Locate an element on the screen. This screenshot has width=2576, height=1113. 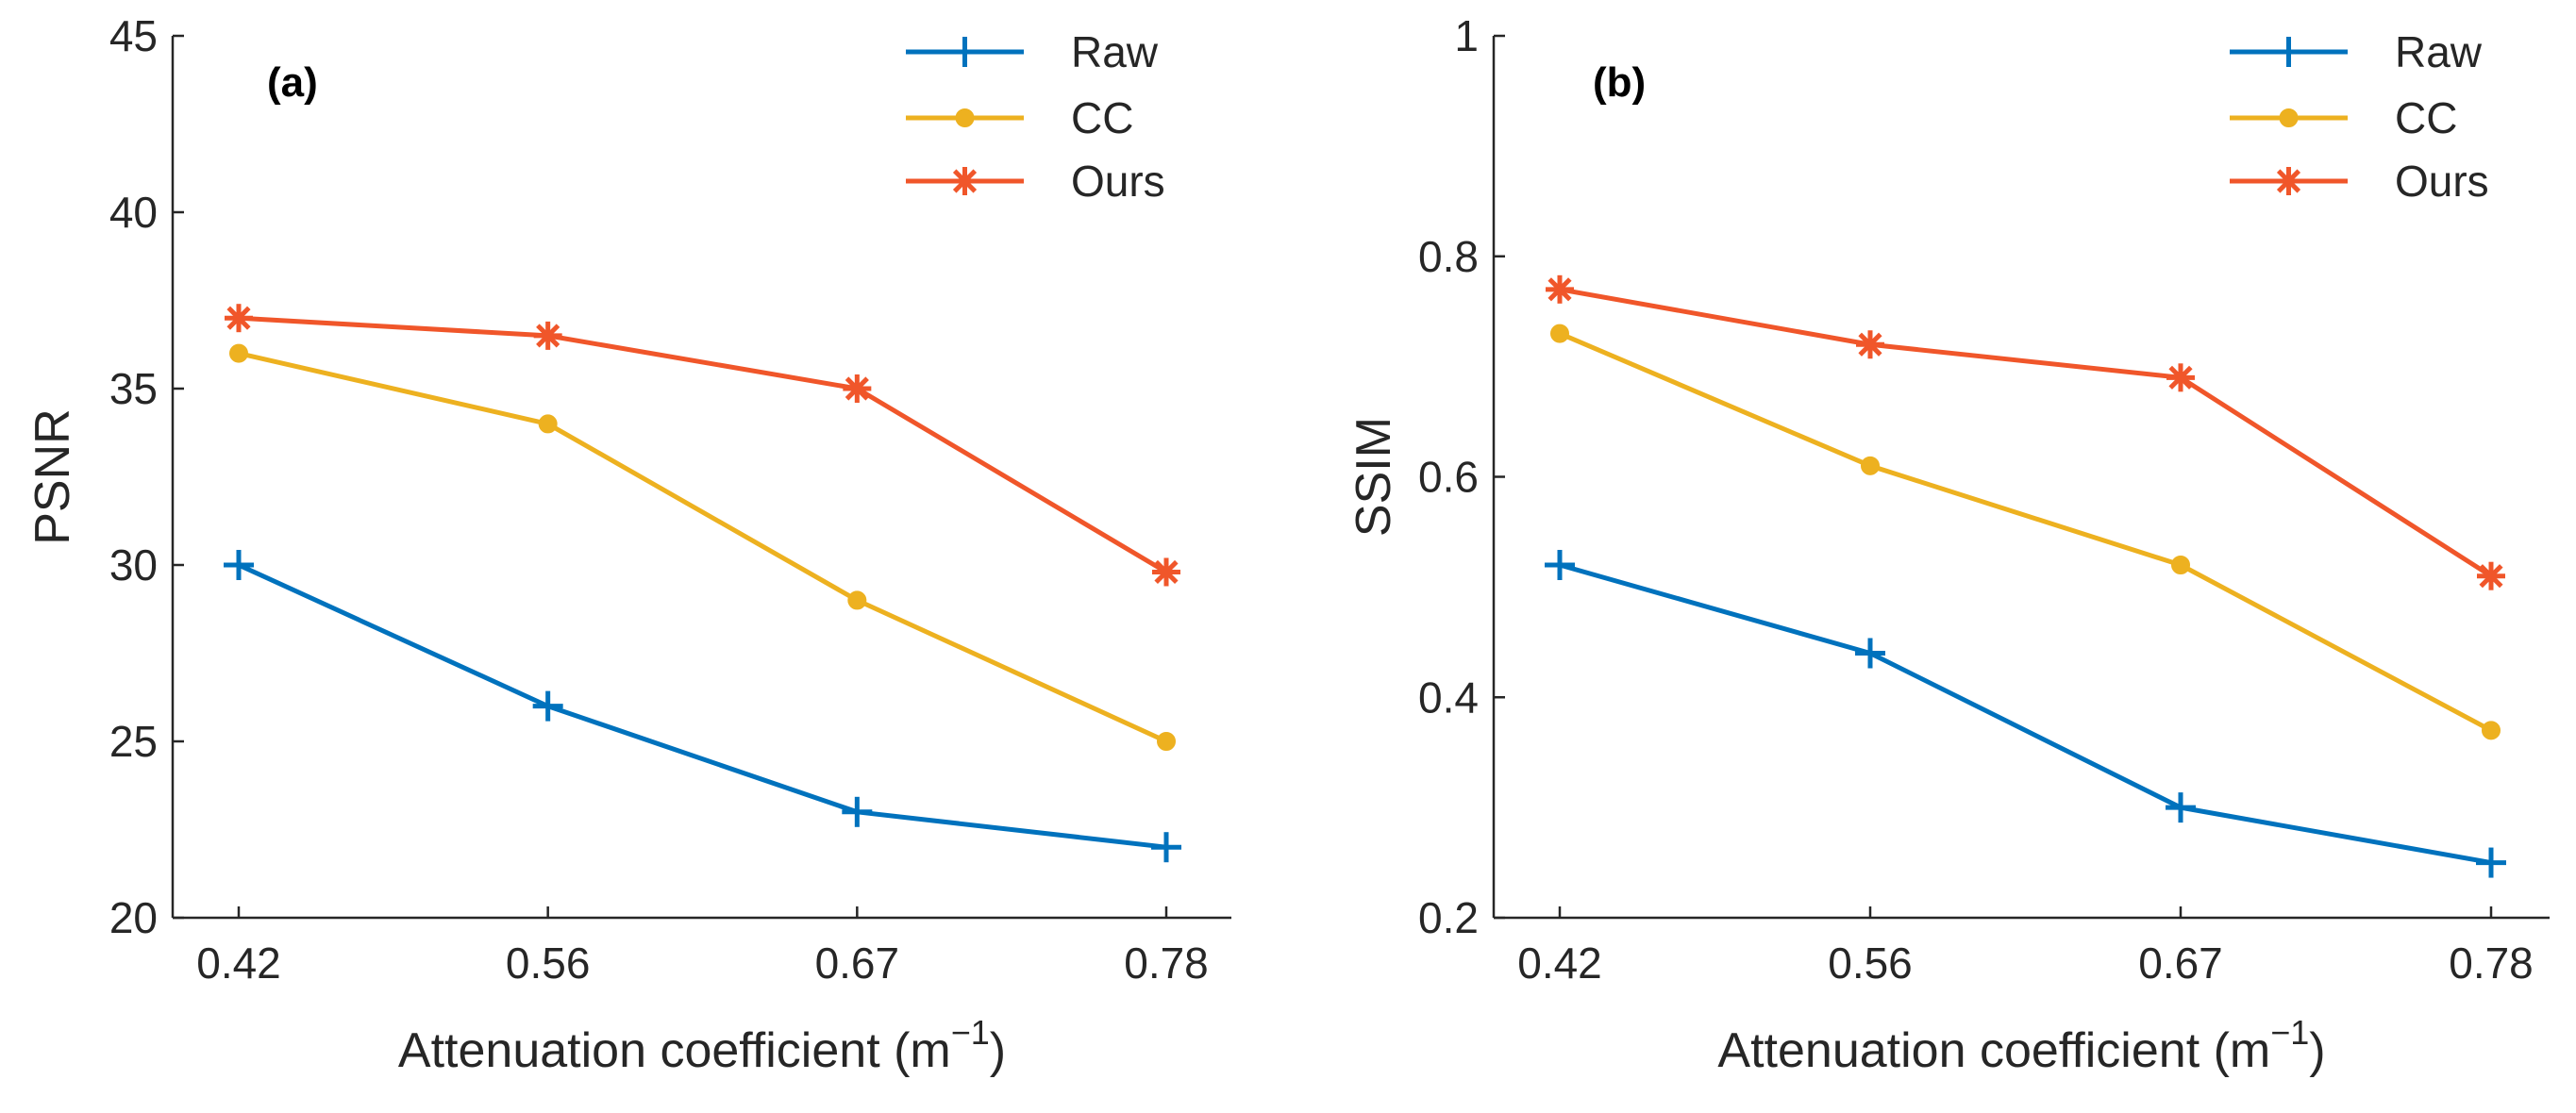
chart-1-point-ours-2-d2 is located at coordinates (2180, 377).